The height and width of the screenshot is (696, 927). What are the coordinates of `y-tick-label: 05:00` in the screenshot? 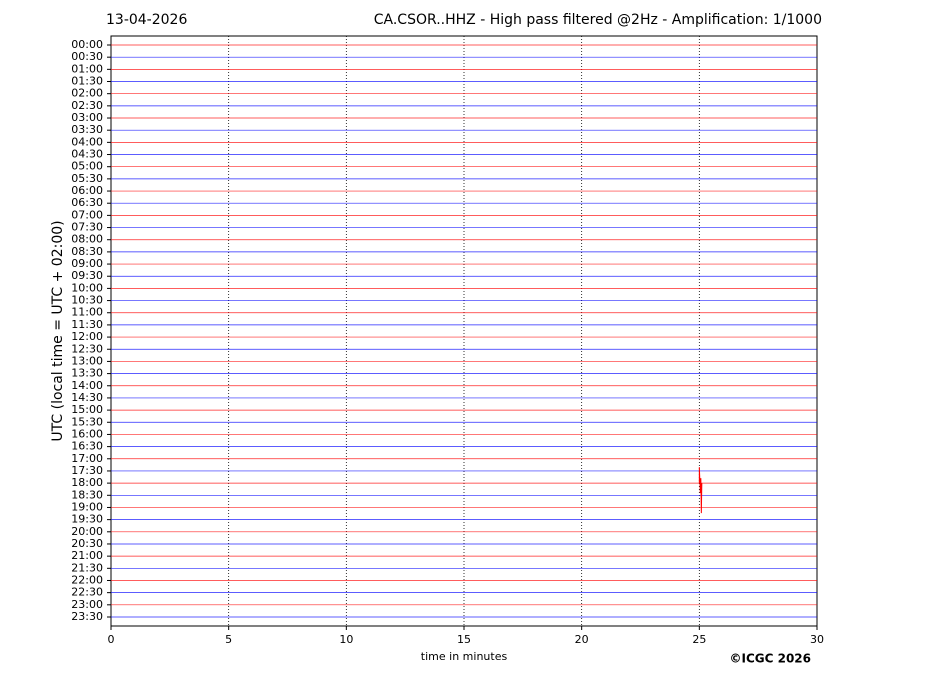 It's located at (87, 166).